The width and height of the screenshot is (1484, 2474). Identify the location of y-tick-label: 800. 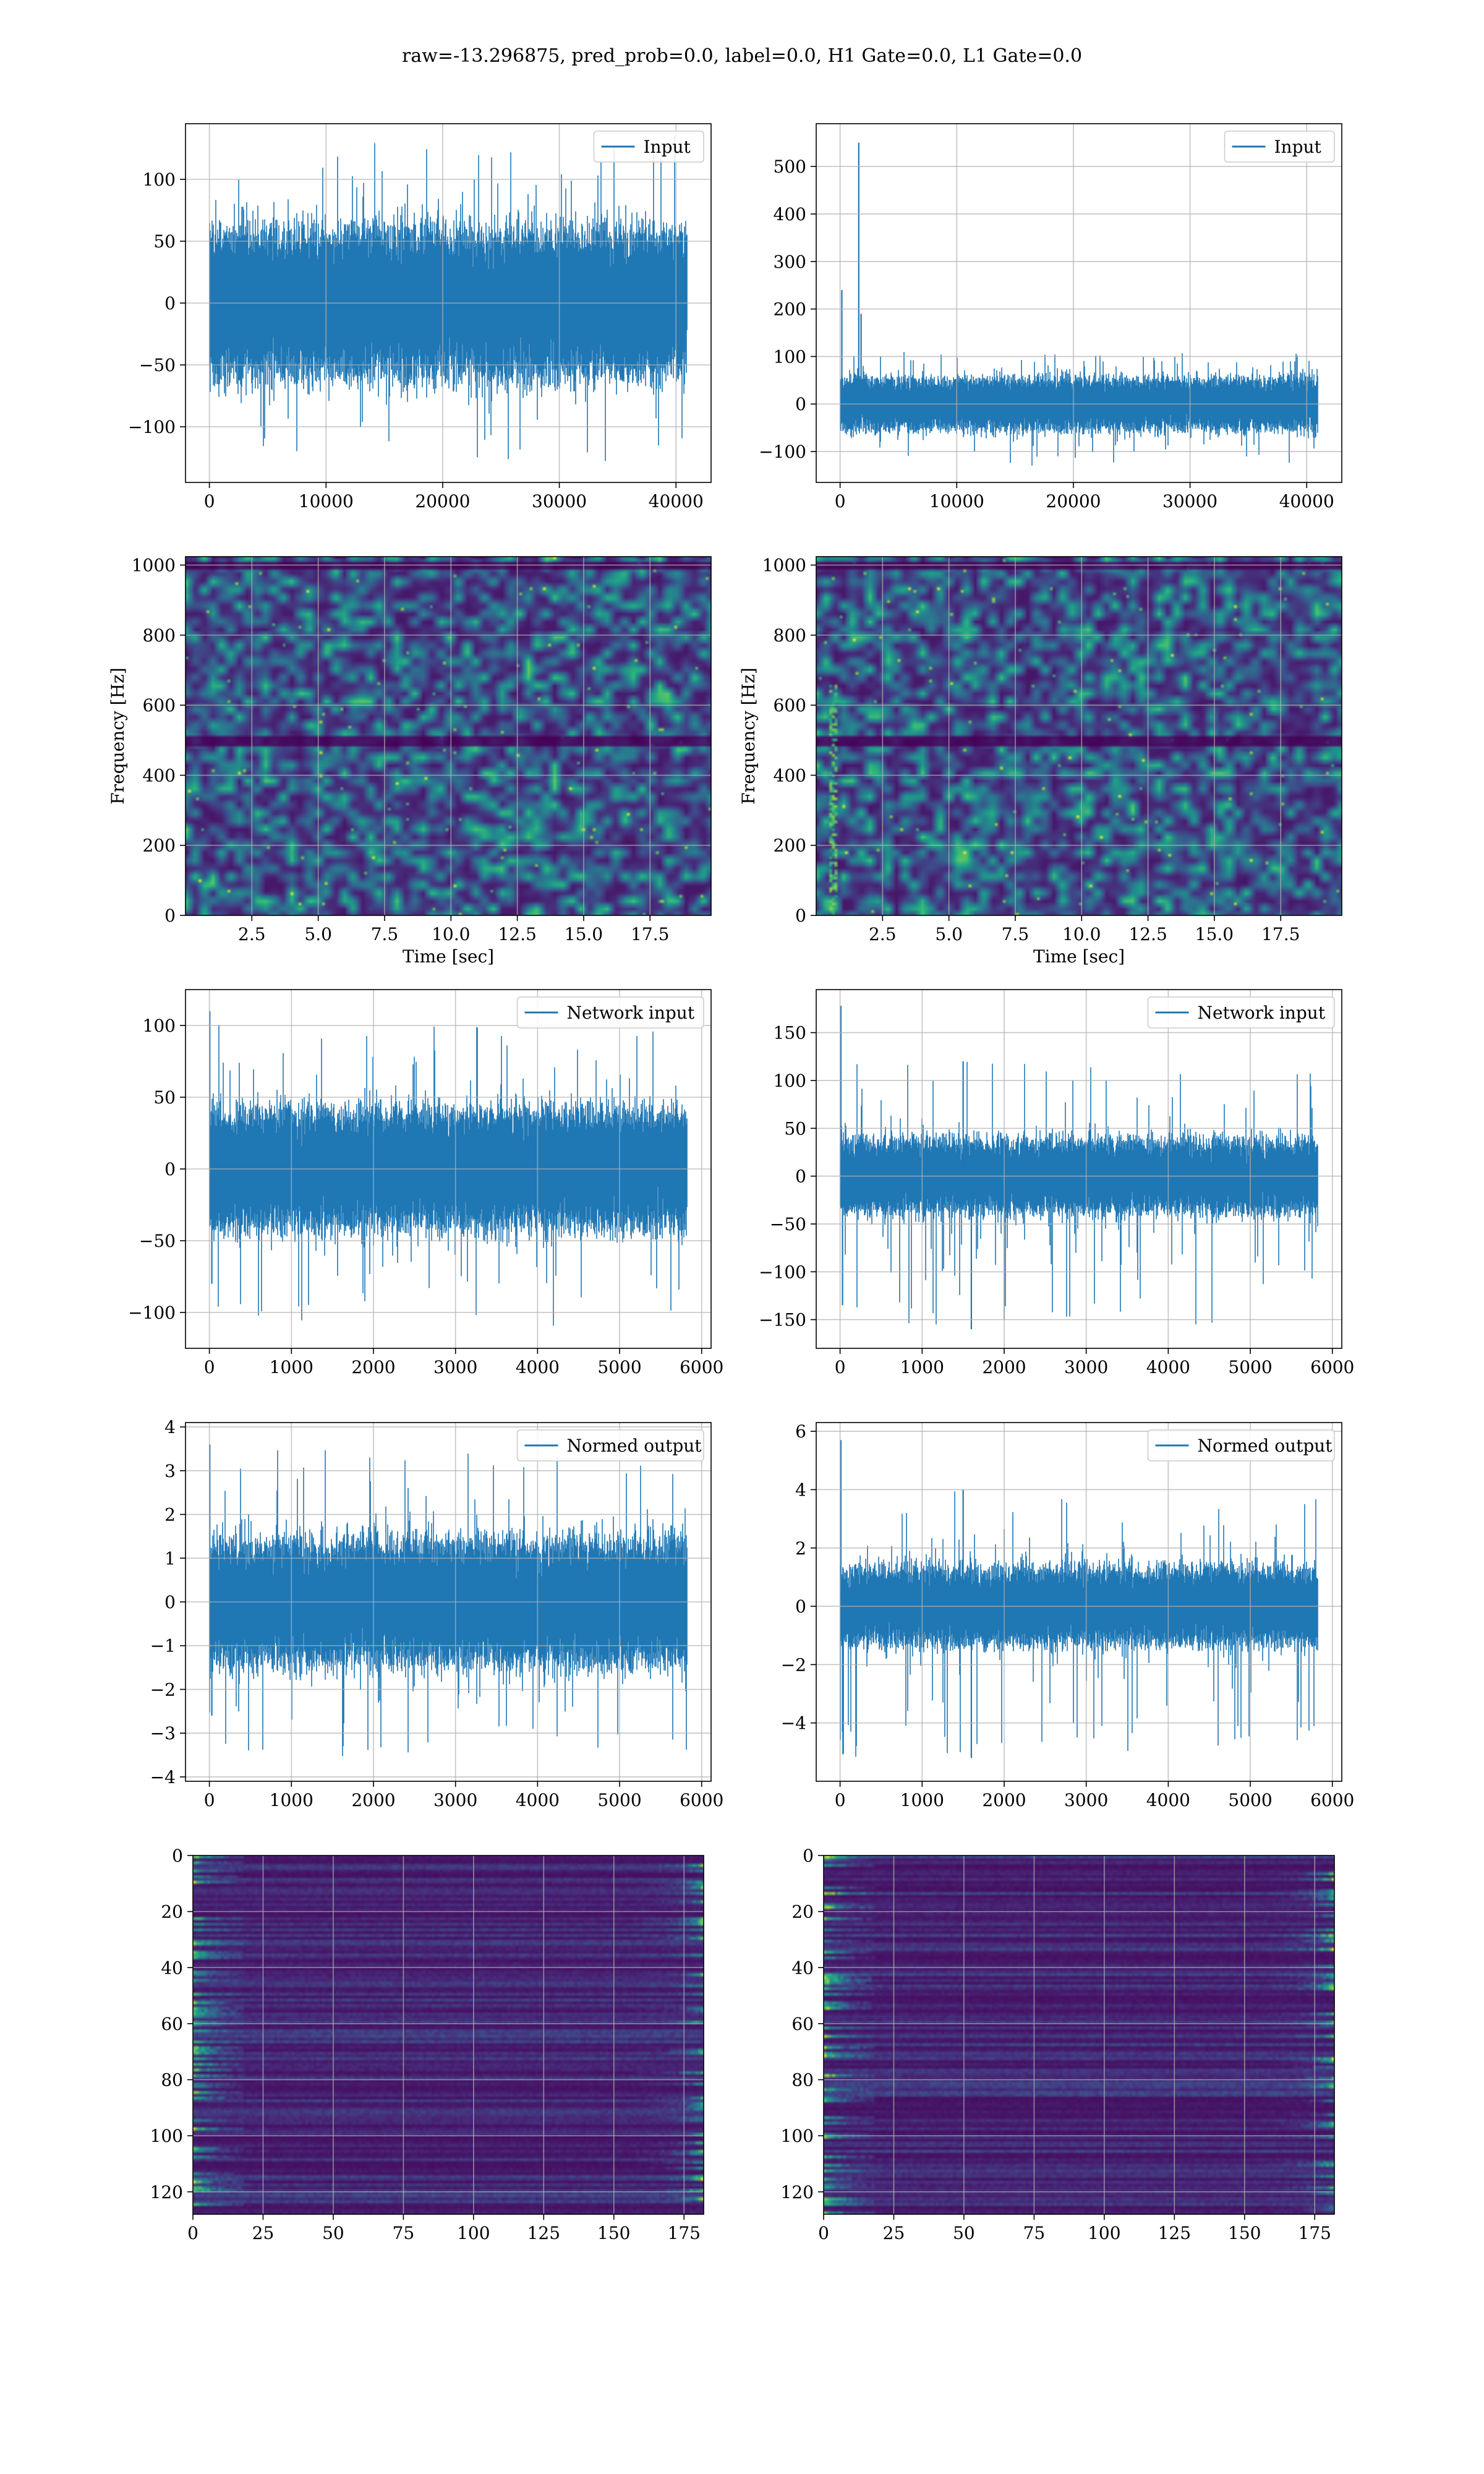
(159, 636).